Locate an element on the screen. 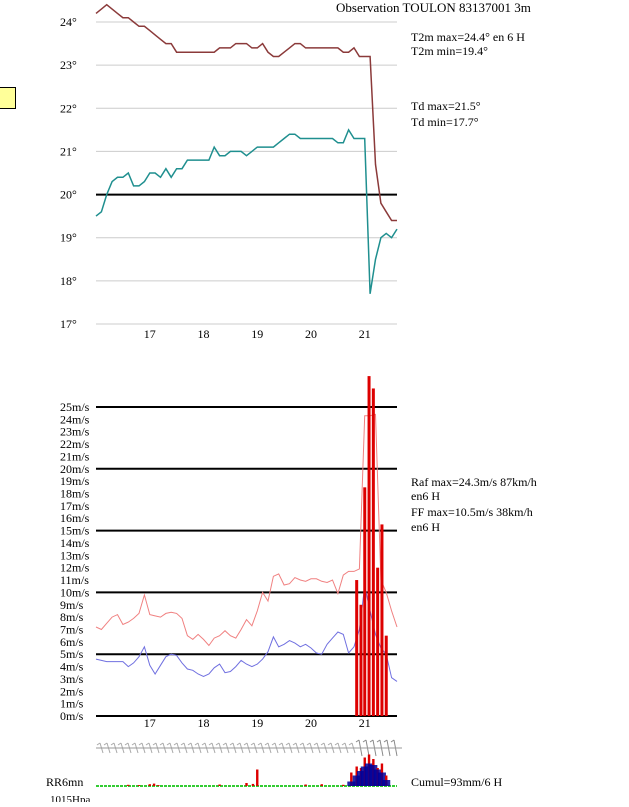 Image resolution: width=629 pixels, height=807 pixels. rr6mn-label: RR6mn is located at coordinates (64, 782).